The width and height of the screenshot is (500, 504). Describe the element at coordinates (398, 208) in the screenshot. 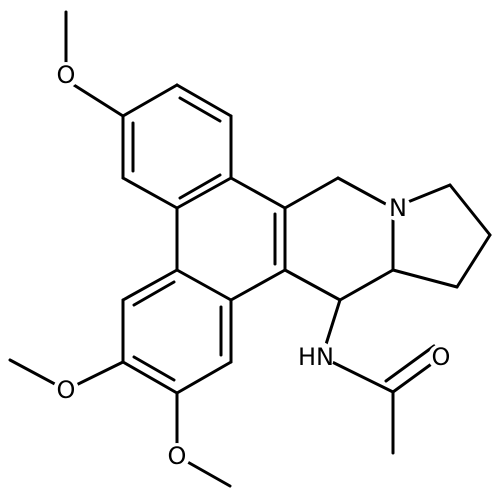

I see `atom-label: N` at that location.